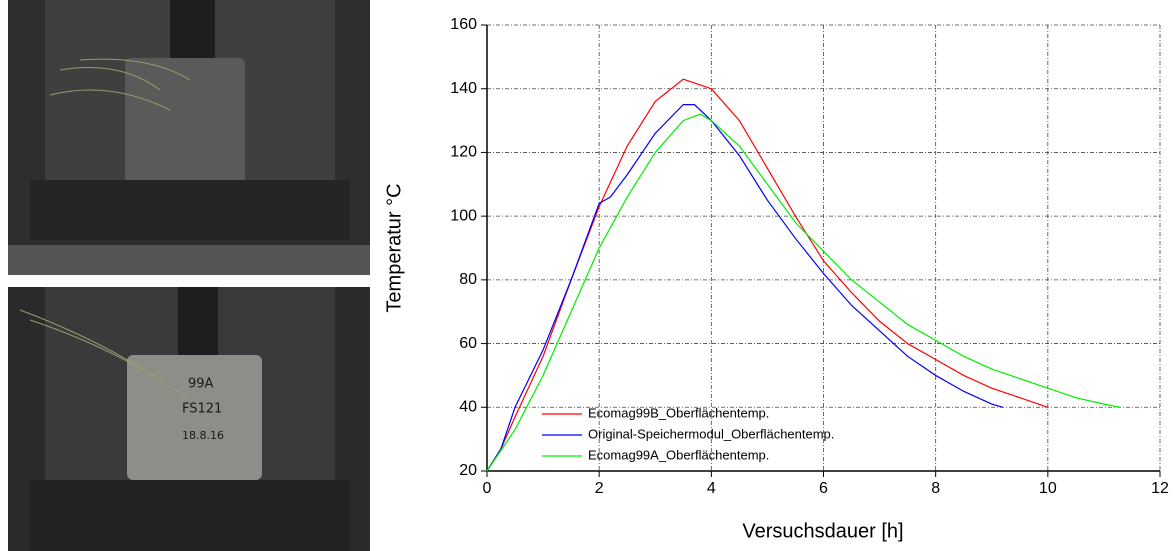 The image size is (1176, 551). I want to click on y-tick-label: 20, so click(468, 470).